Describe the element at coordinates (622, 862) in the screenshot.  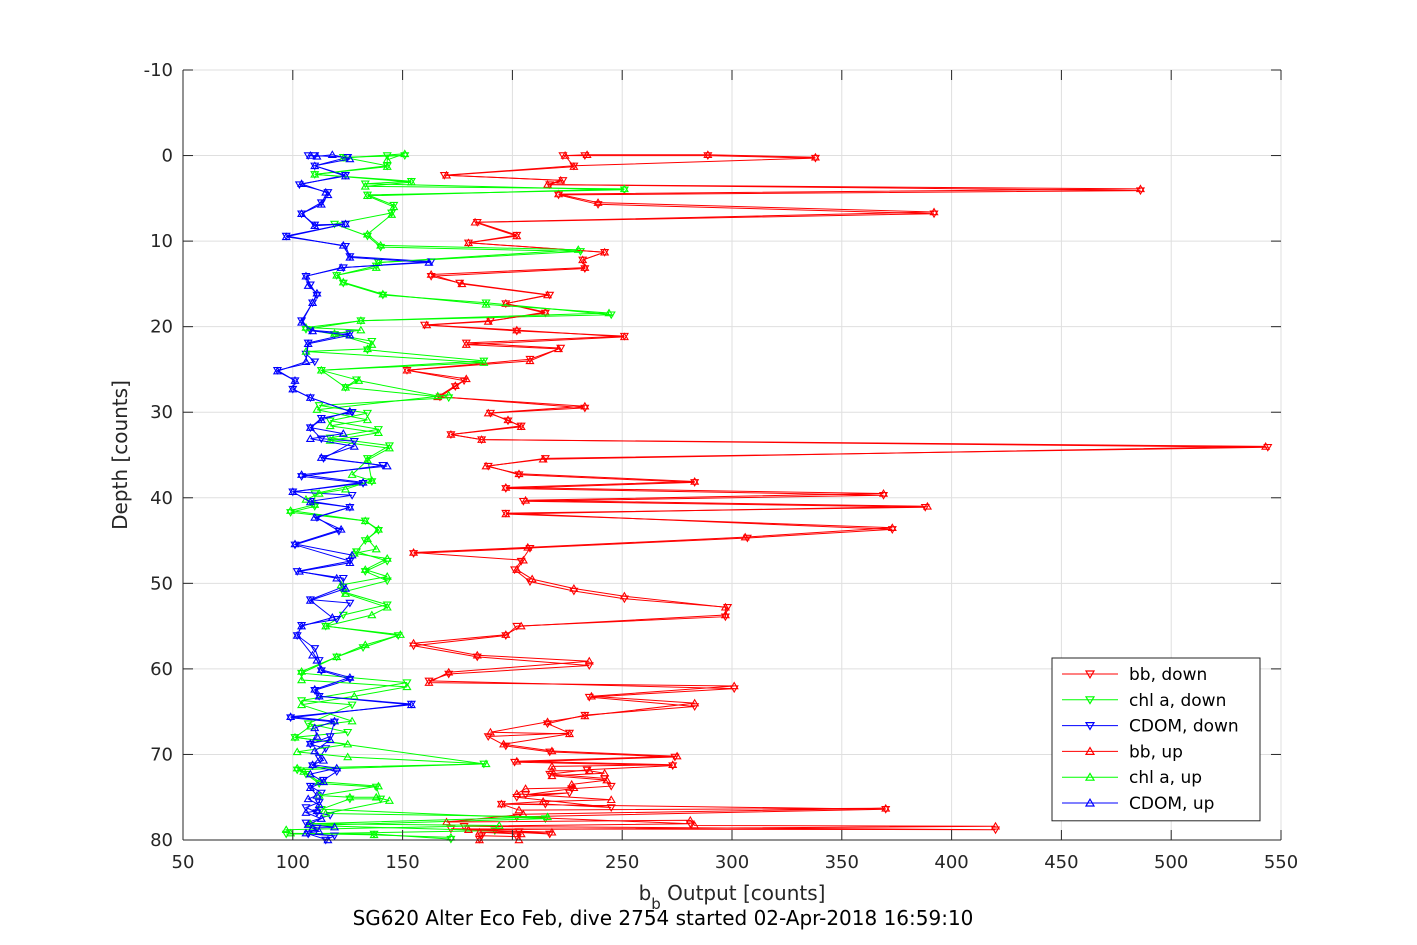
I see `x-tick-label: 250` at that location.